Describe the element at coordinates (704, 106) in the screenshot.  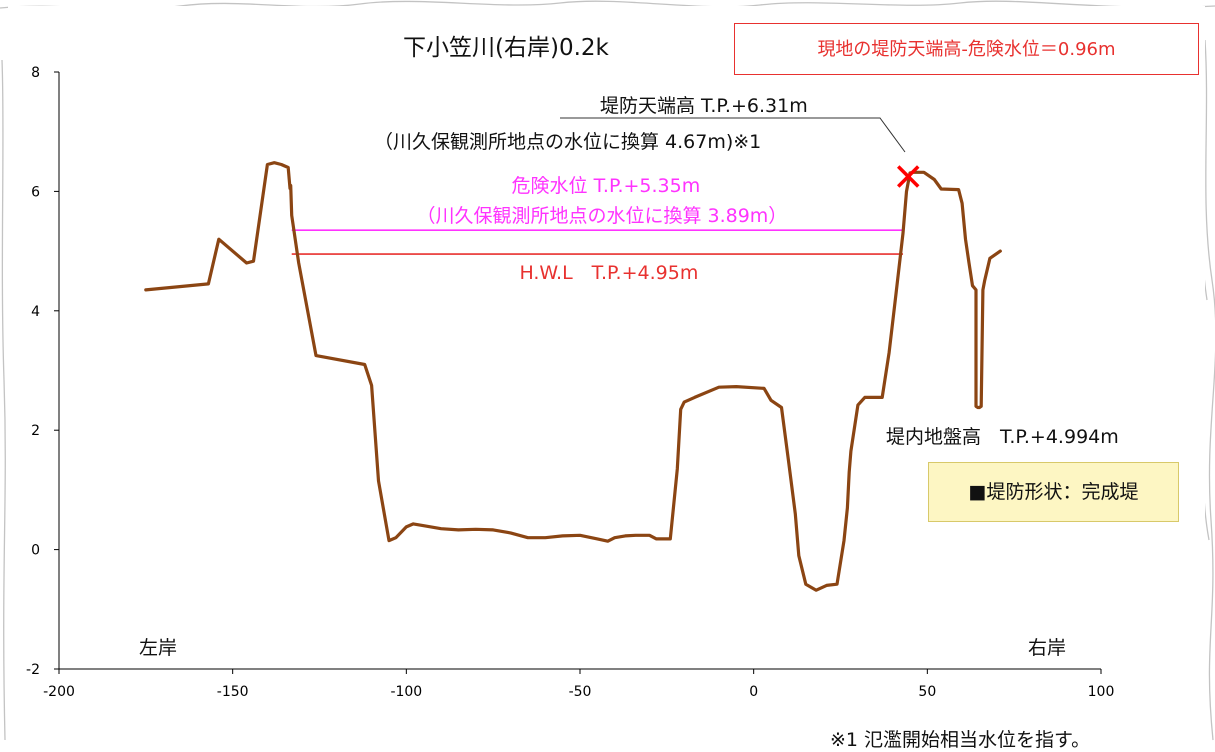
I see `bank-top-label: 堤防天端高 T.P.+6.31m` at that location.